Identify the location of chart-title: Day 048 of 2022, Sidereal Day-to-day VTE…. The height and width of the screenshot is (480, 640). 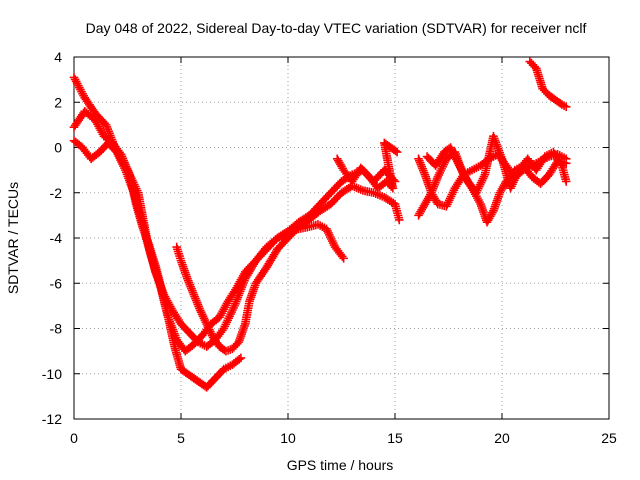
(336, 28).